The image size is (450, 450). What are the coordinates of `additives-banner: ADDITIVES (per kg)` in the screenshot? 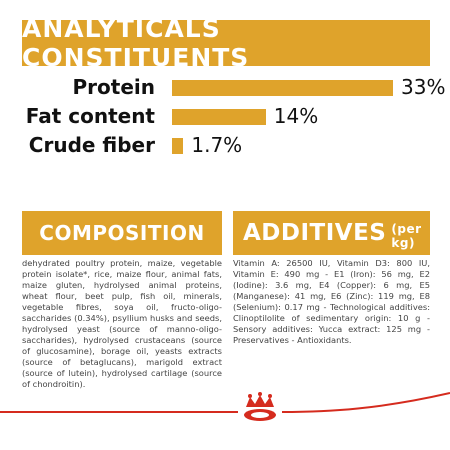 It's located at (331, 233).